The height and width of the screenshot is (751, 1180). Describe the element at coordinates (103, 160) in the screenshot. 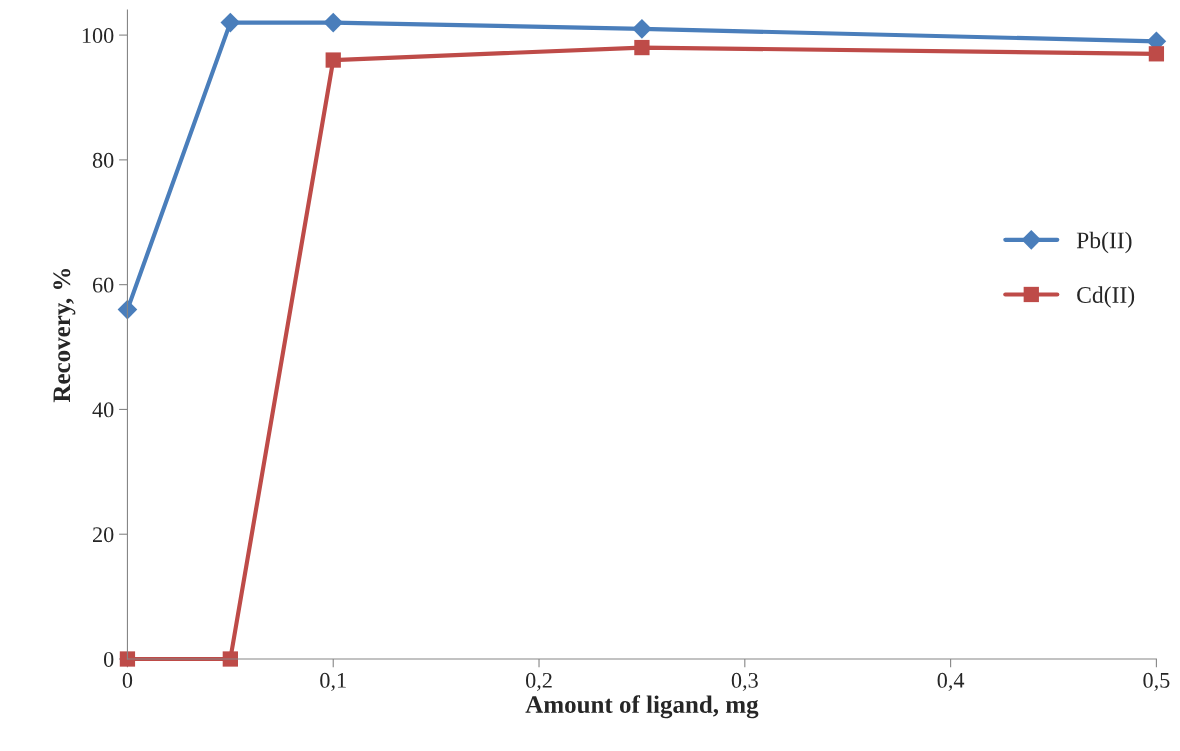

I see `y-tick-label: 80` at that location.